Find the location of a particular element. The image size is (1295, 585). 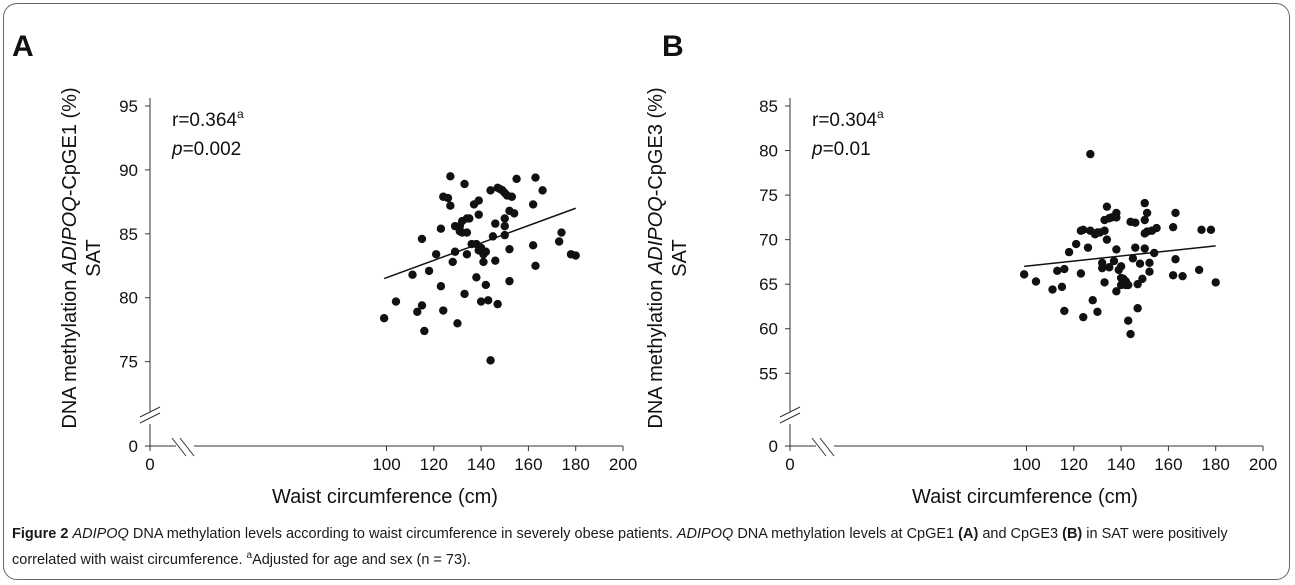

y-axis-label-suffix: -CpGE3 (%) is located at coordinates (656, 141).